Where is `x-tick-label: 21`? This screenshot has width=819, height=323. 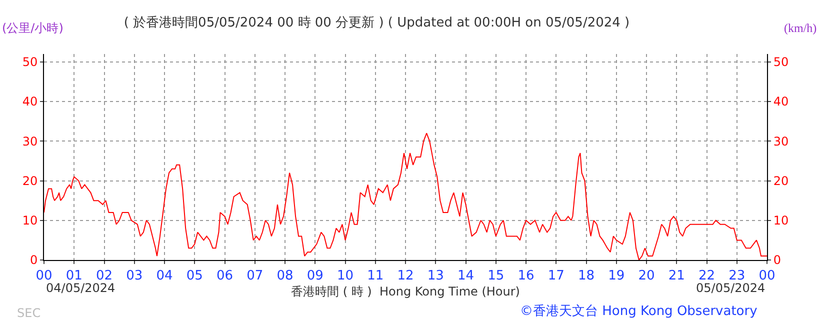 x-tick-label: 21 is located at coordinates (676, 276).